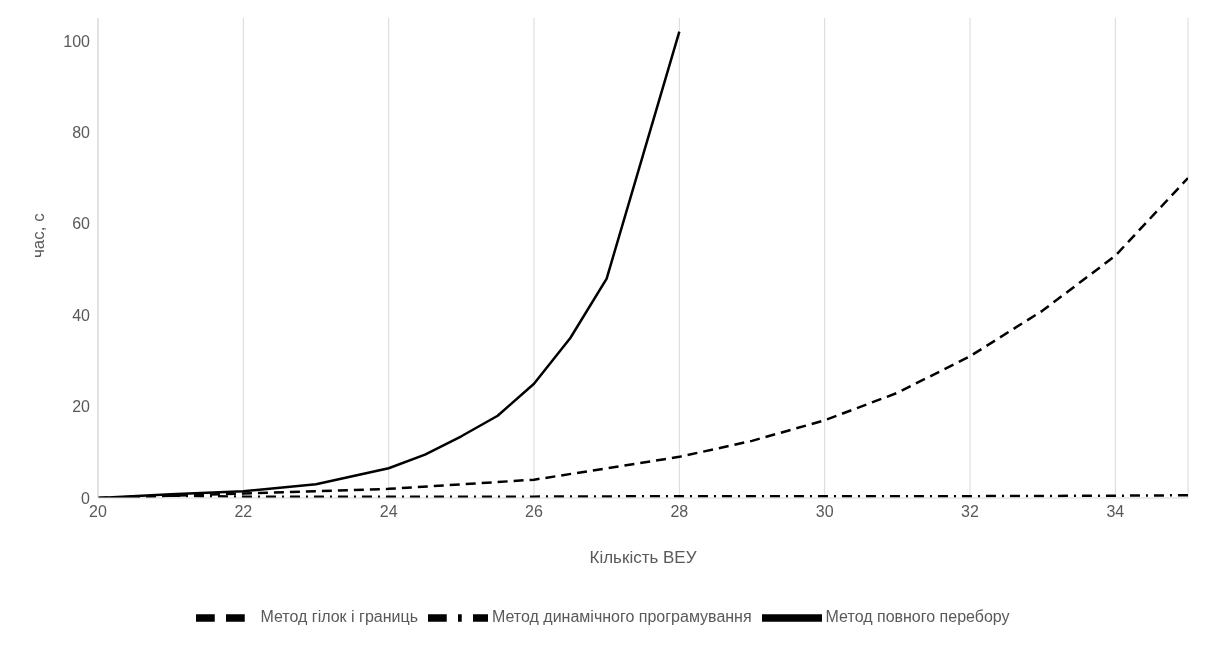  What do you see at coordinates (917, 617) in the screenshot?
I see `legend-label: Метод повного перебору` at bounding box center [917, 617].